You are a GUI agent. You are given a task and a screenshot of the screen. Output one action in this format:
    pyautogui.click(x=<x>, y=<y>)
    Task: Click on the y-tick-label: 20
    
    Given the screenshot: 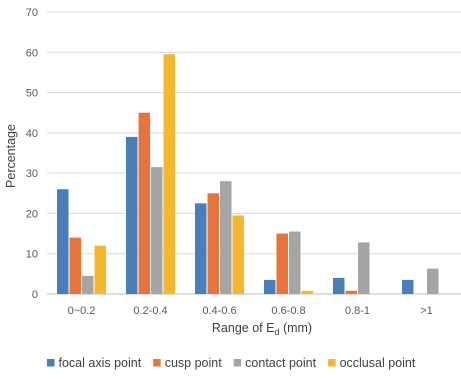 What is the action you would take?
    pyautogui.click(x=32, y=214)
    